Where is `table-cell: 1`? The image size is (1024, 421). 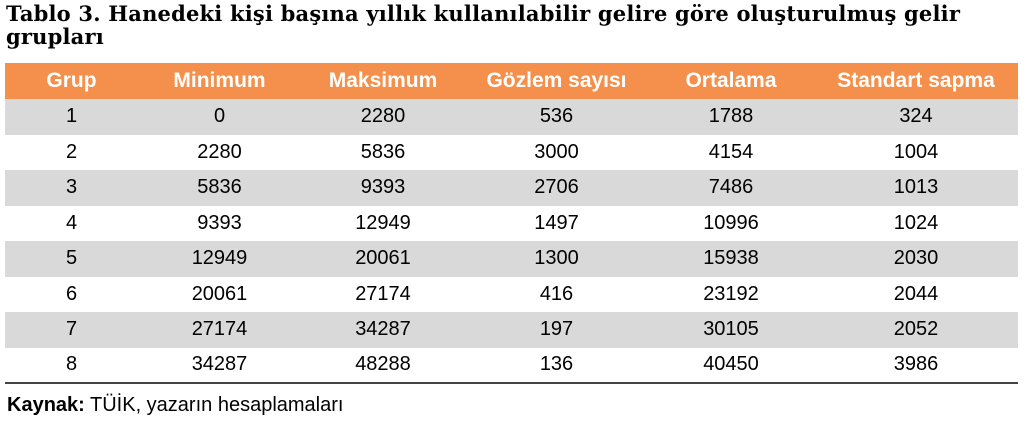
table-cell: 1 is located at coordinates (71, 116).